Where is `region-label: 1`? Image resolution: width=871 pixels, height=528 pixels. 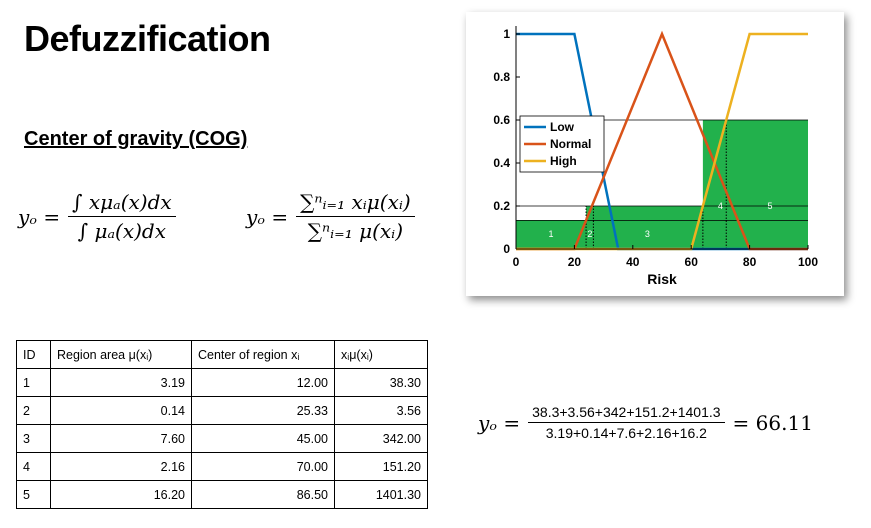
region-label: 1 is located at coordinates (551, 234).